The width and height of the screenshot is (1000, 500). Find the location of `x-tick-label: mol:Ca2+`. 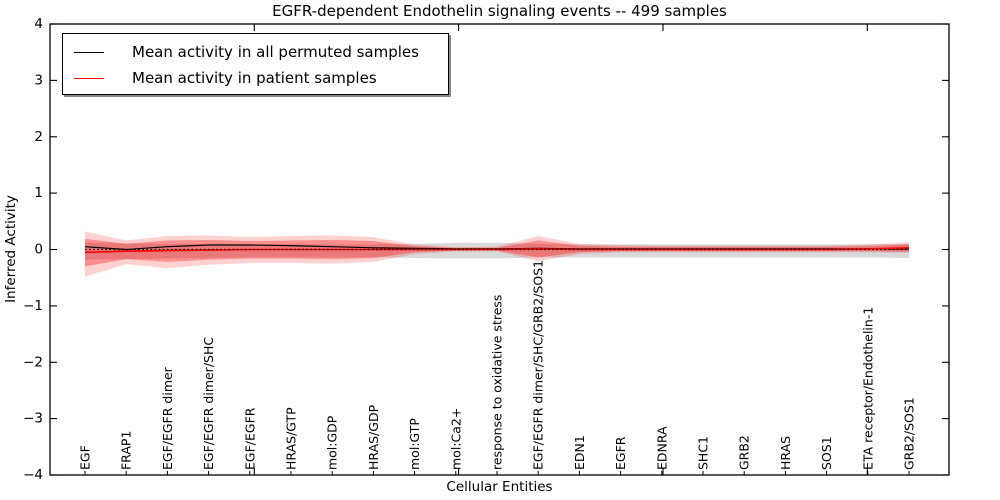

x-tick-label: mol:Ca2+ is located at coordinates (455, 439).